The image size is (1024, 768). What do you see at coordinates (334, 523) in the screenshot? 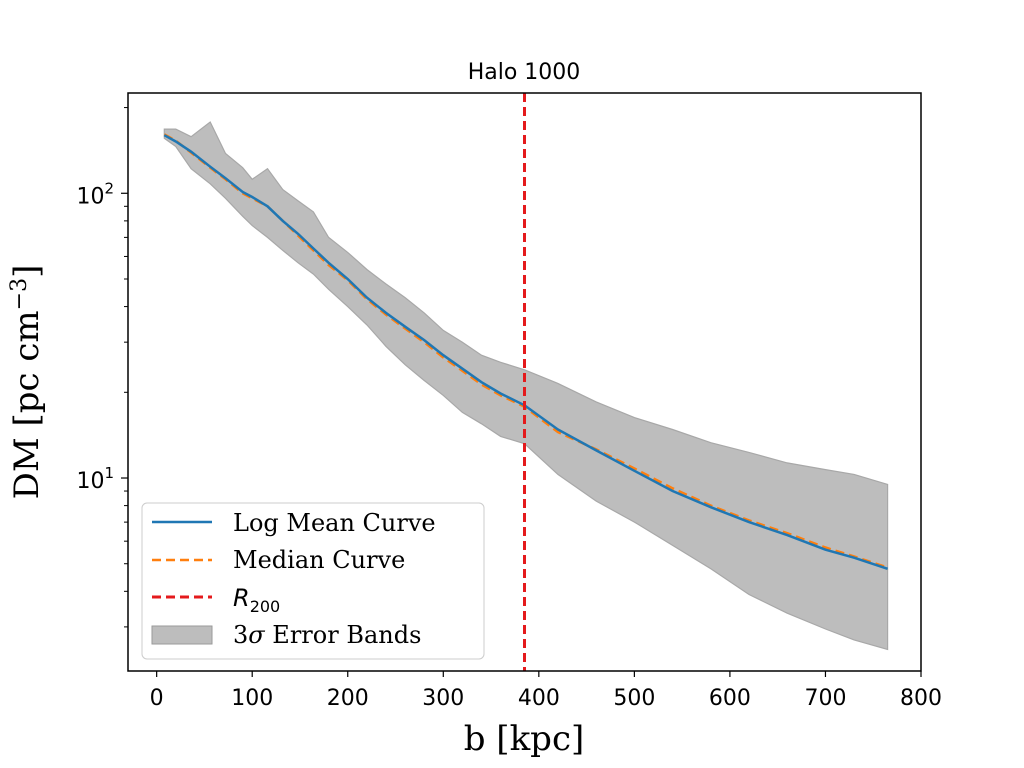
I see `legend-label-log-mean: Log Mean Curve` at bounding box center [334, 523].